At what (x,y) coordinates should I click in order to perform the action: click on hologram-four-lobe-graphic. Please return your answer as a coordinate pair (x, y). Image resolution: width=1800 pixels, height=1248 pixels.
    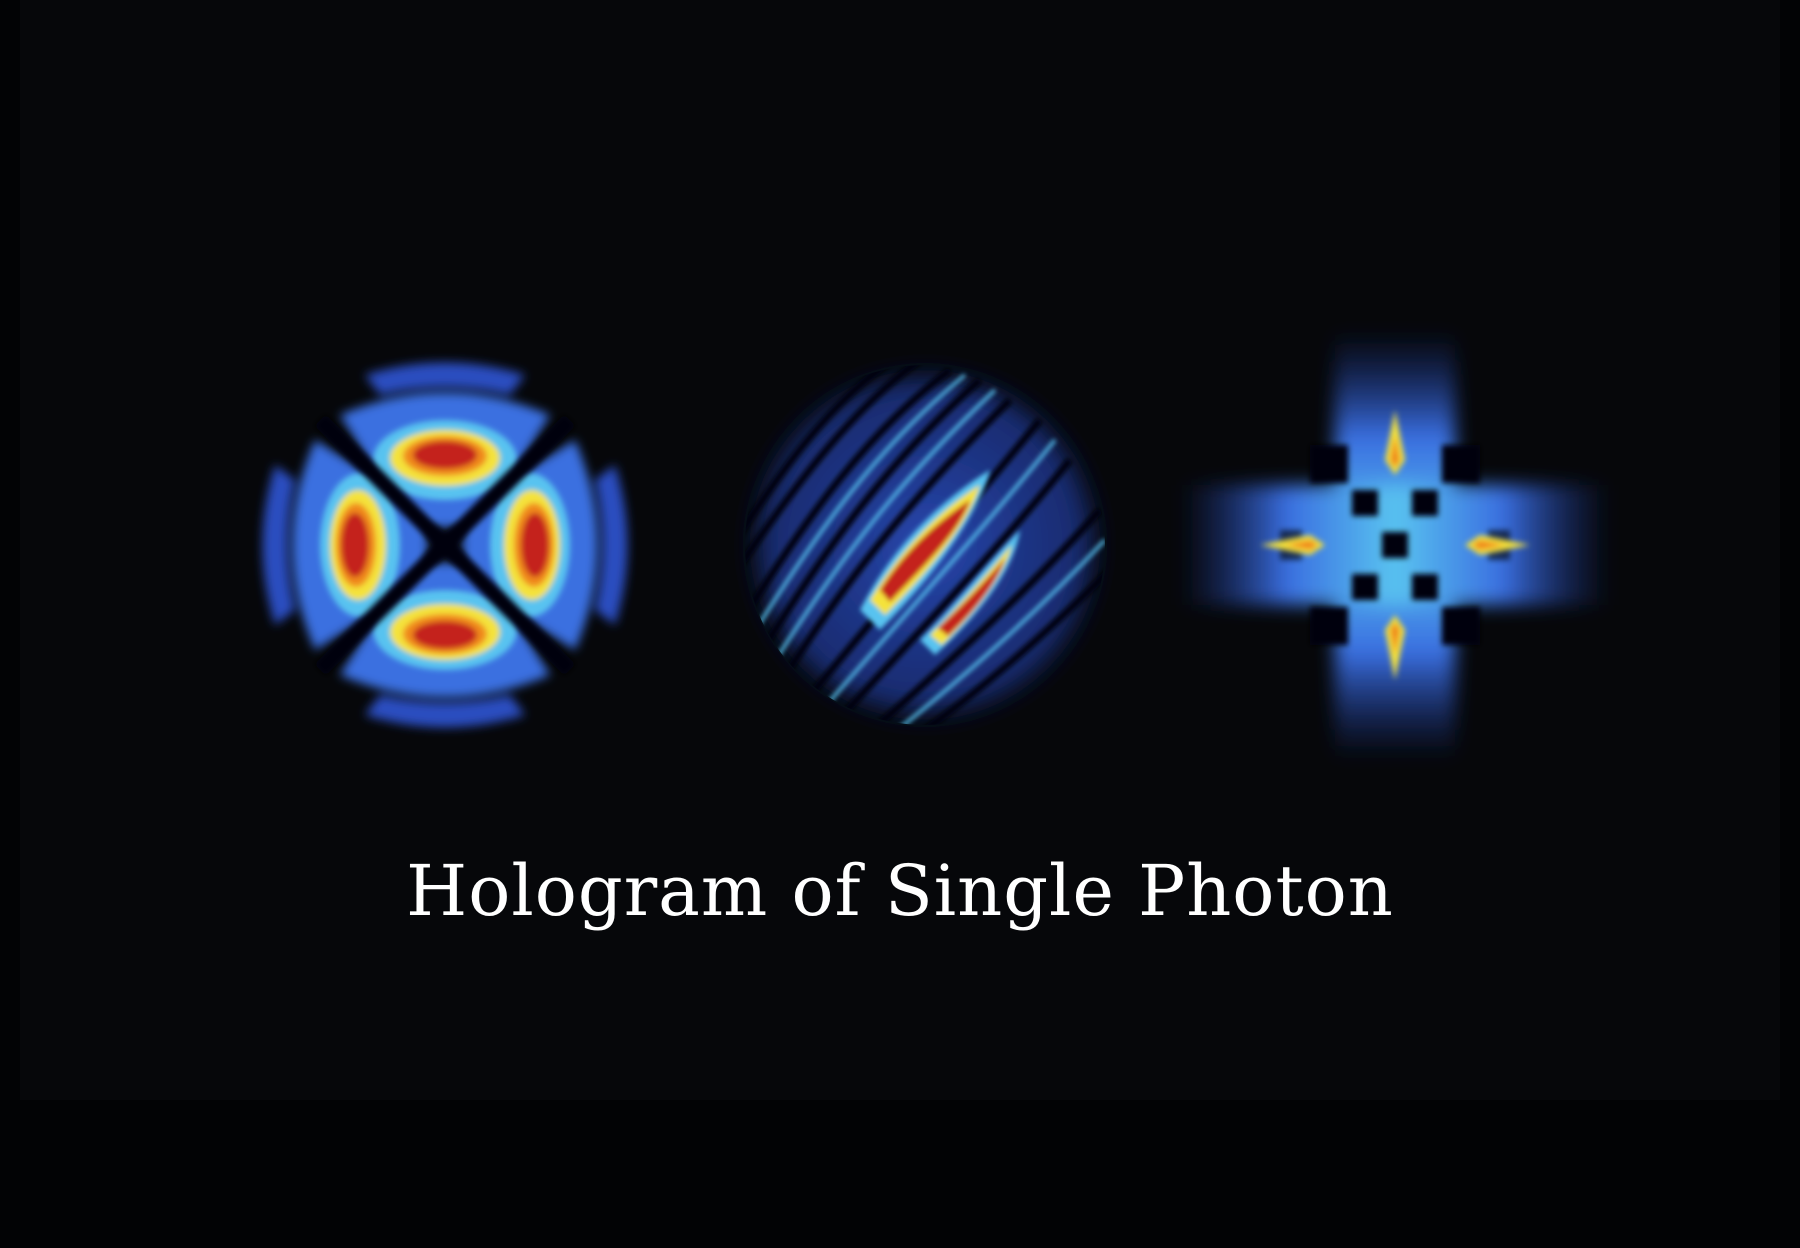
    Looking at the image, I should click on (445, 545).